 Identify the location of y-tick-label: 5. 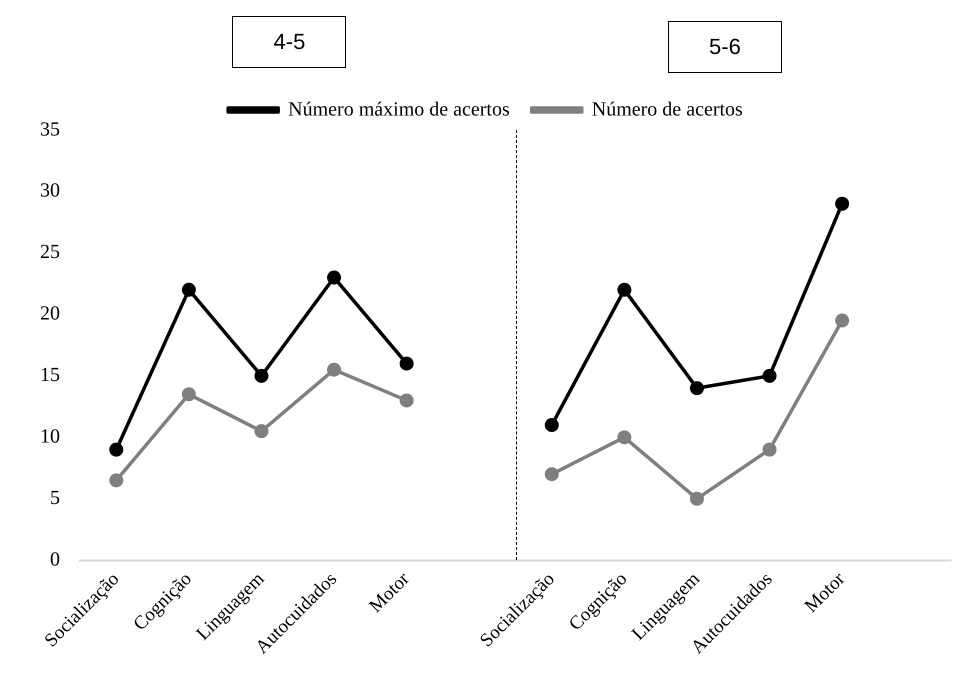
(55, 498).